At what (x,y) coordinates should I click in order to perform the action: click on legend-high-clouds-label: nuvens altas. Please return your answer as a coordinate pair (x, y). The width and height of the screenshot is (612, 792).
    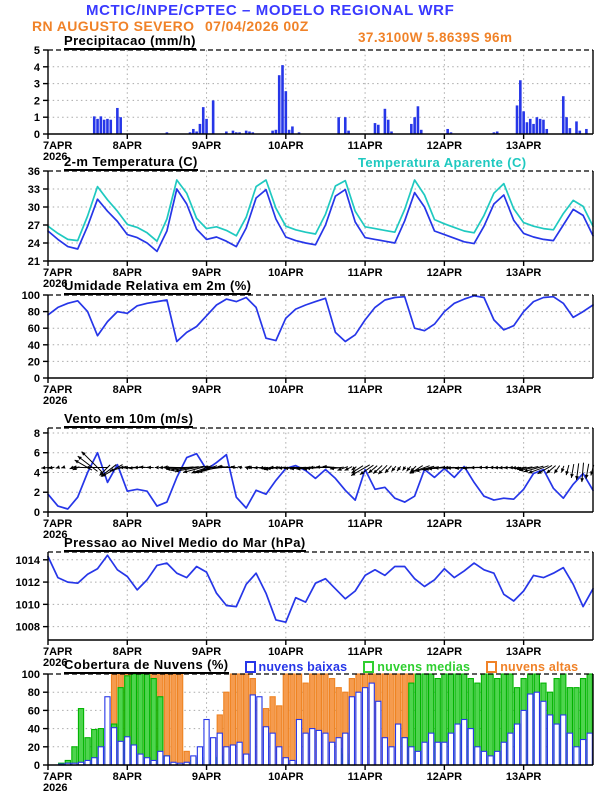
    Looking at the image, I should click on (539, 667).